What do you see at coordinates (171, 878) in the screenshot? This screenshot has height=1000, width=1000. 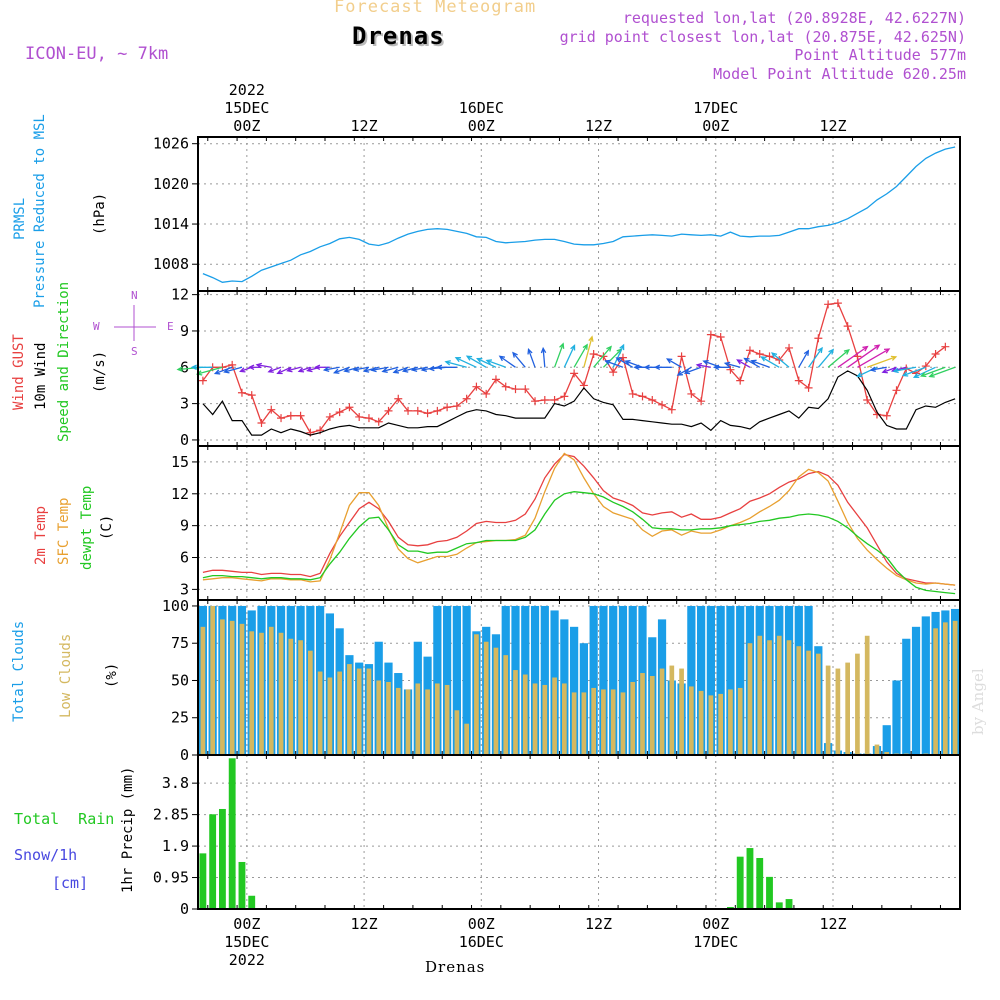 I see `y-tick-label-precip: 0.95` at bounding box center [171, 878].